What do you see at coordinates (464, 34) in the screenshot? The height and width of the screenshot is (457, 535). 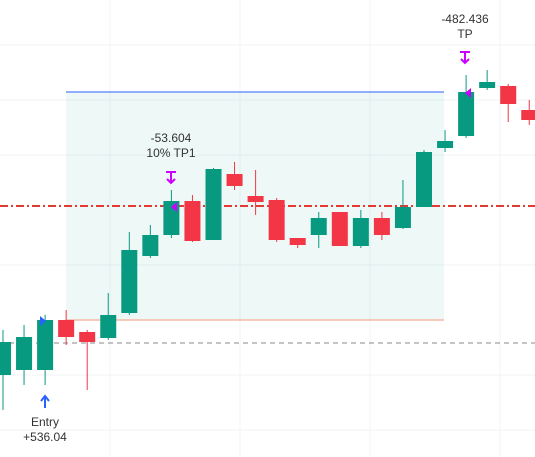 I see `annotation: TP` at bounding box center [464, 34].